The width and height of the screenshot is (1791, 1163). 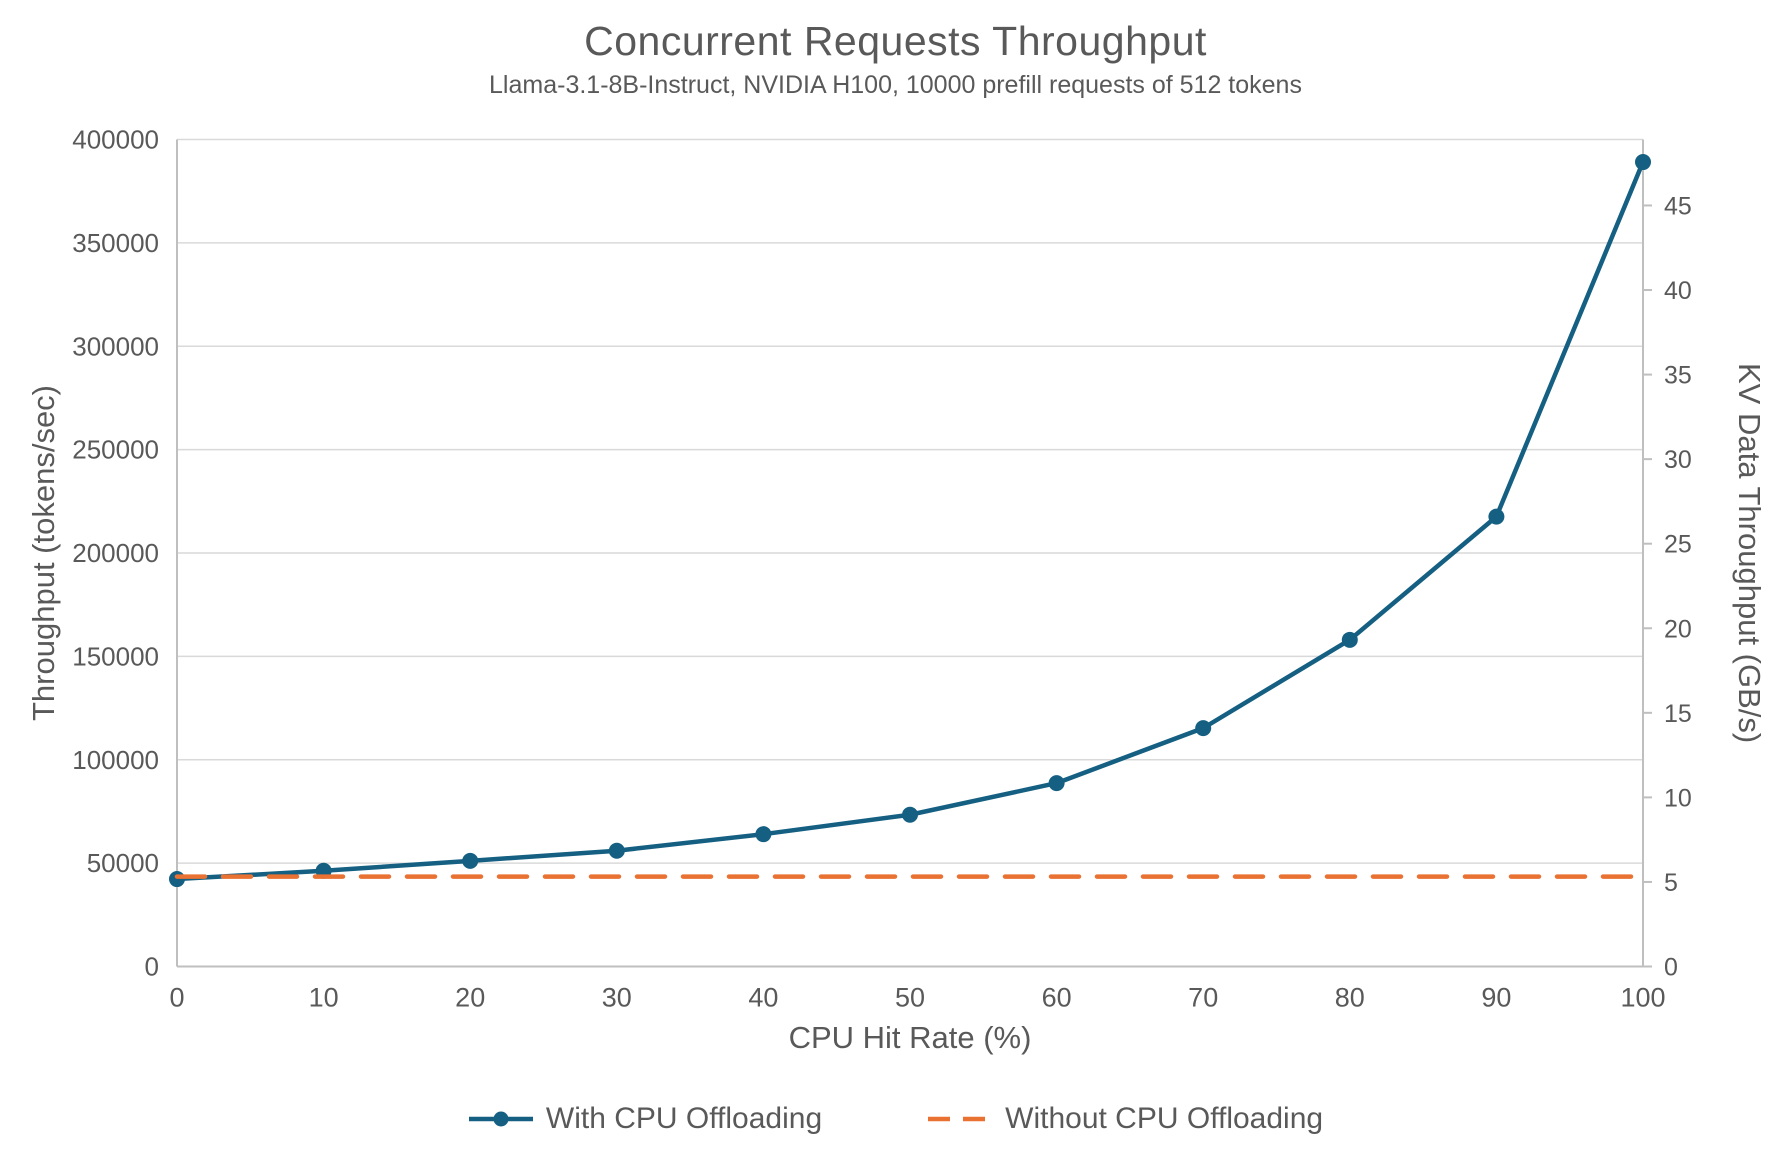 What do you see at coordinates (1671, 968) in the screenshot?
I see `right-y-tick-label: 0` at bounding box center [1671, 968].